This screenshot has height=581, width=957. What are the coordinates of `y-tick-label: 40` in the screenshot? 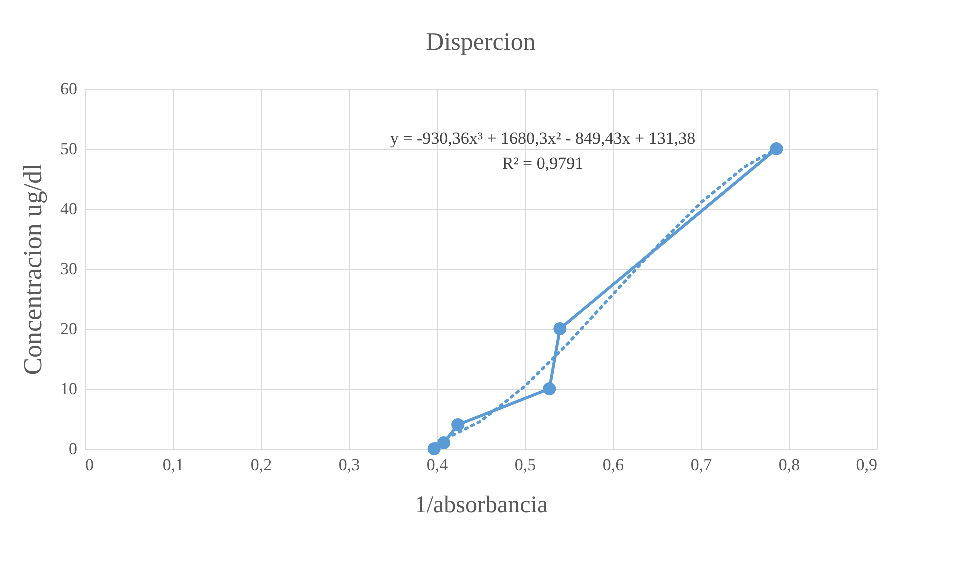 It's located at (69, 209).